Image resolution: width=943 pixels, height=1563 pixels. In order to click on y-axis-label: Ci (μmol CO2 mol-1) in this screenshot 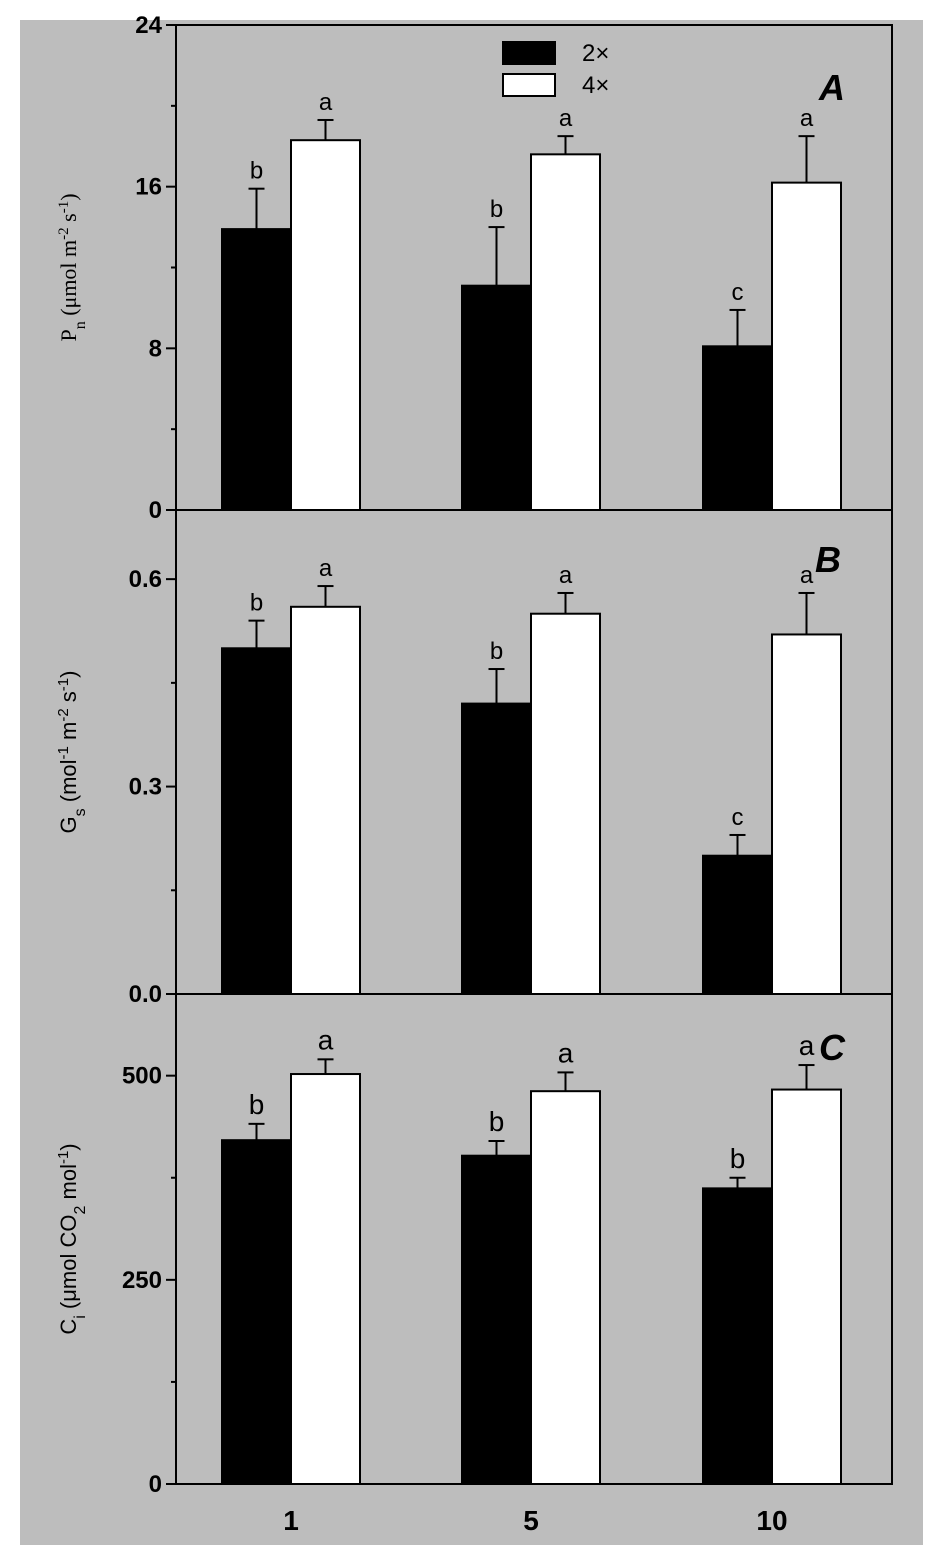, I will do `click(72, 1238)`.